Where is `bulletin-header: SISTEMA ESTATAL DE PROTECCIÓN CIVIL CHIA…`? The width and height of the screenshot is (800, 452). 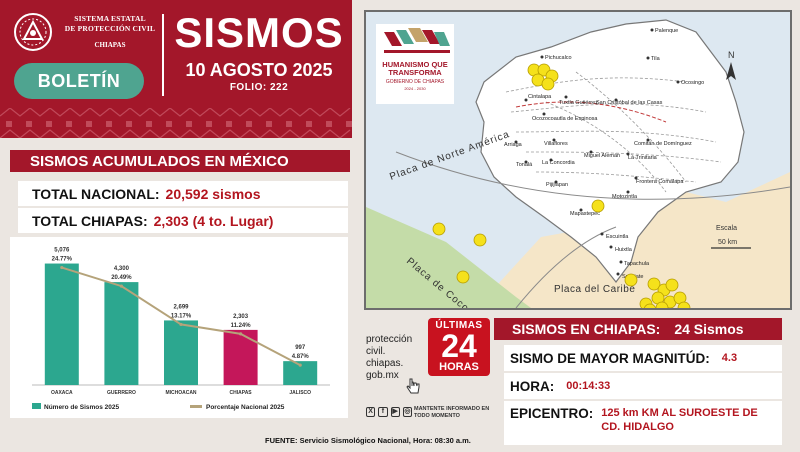 bulletin-header: SISTEMA ESTATAL DE PROTECCIÓN CIVIL CHIA… is located at coordinates (176, 69).